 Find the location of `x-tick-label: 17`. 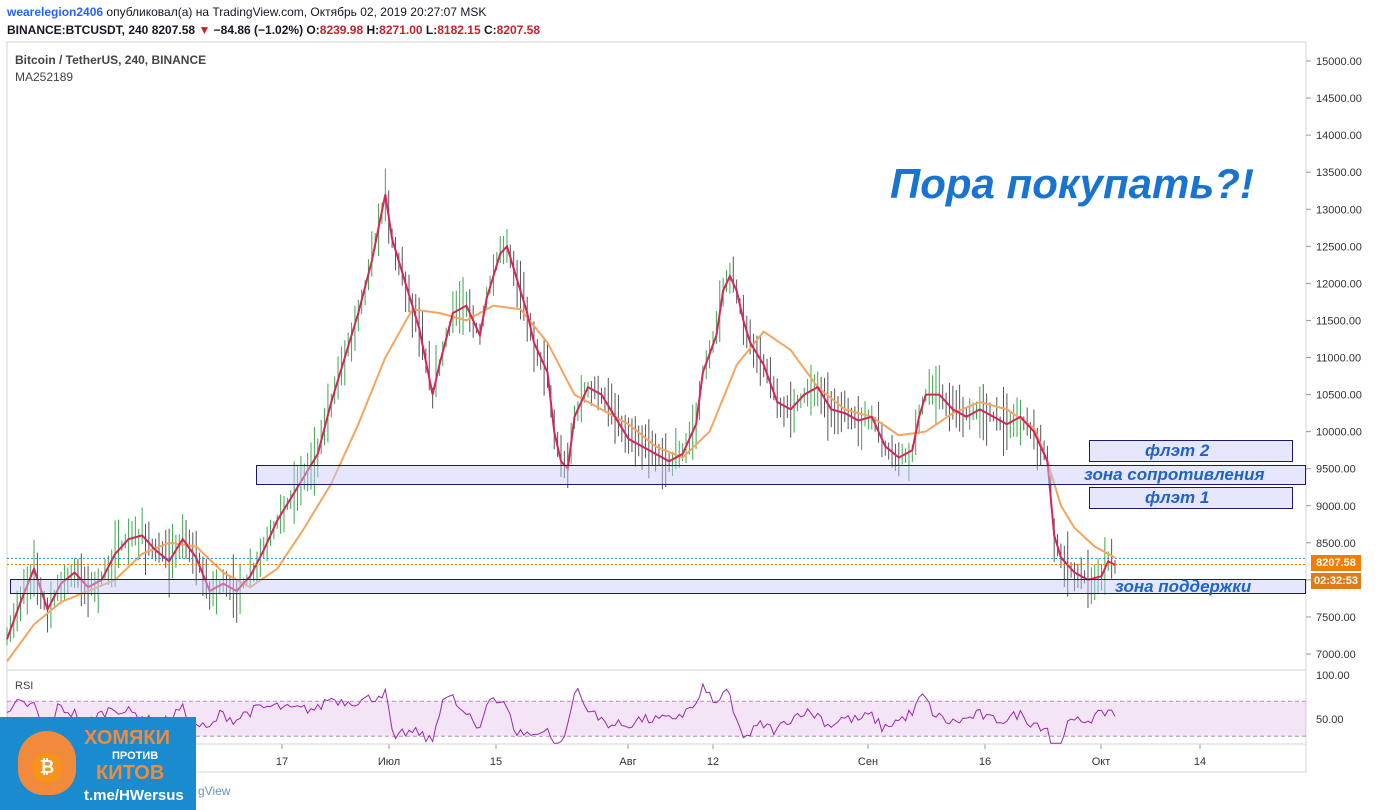

x-tick-label: 17 is located at coordinates (282, 762).